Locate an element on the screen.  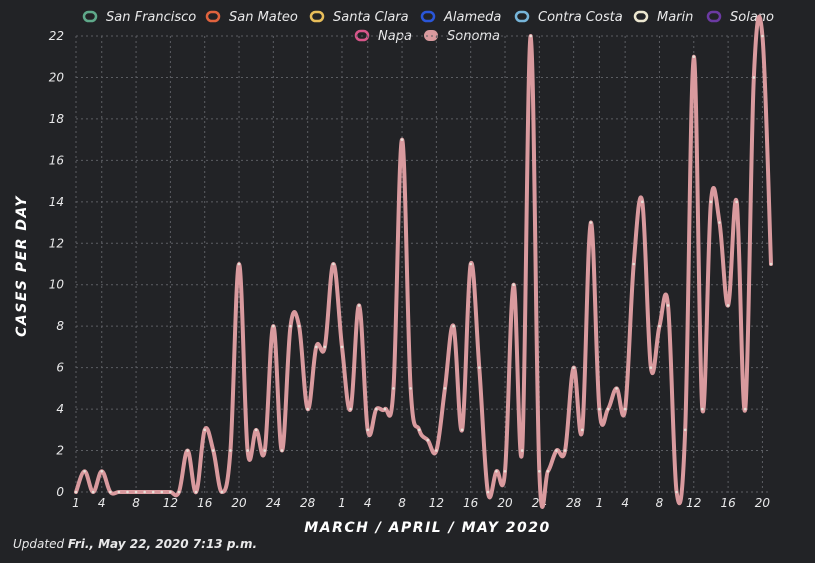
x-axis-title: MARCH / APRIL / MAY 2020 is located at coordinates (427, 528).